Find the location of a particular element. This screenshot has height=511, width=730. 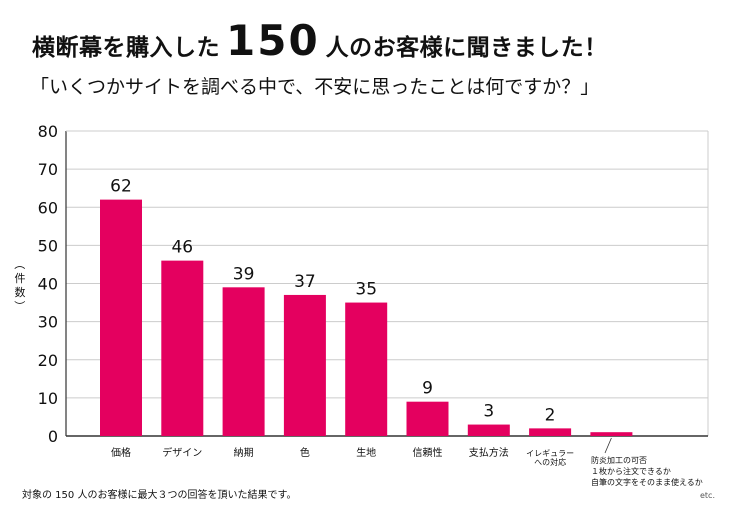

y-tick-label: 80 is located at coordinates (48, 131).